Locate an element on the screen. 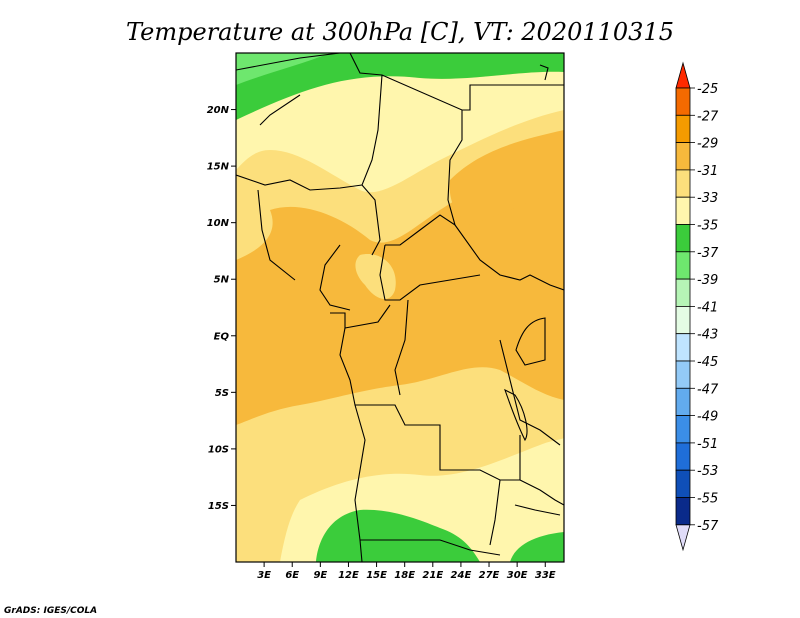 This screenshot has width=800, height=618. colorbar-label: -49 is located at coordinates (707, 417).